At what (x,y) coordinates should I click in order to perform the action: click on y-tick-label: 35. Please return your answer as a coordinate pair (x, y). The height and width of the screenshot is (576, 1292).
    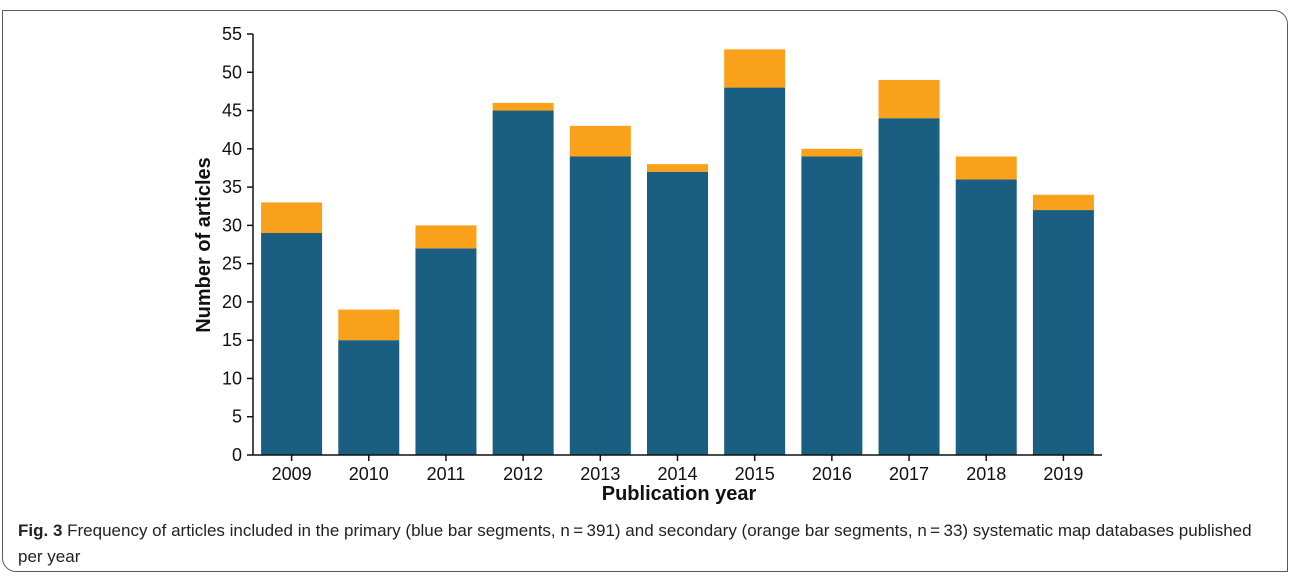
    Looking at the image, I should click on (232, 187).